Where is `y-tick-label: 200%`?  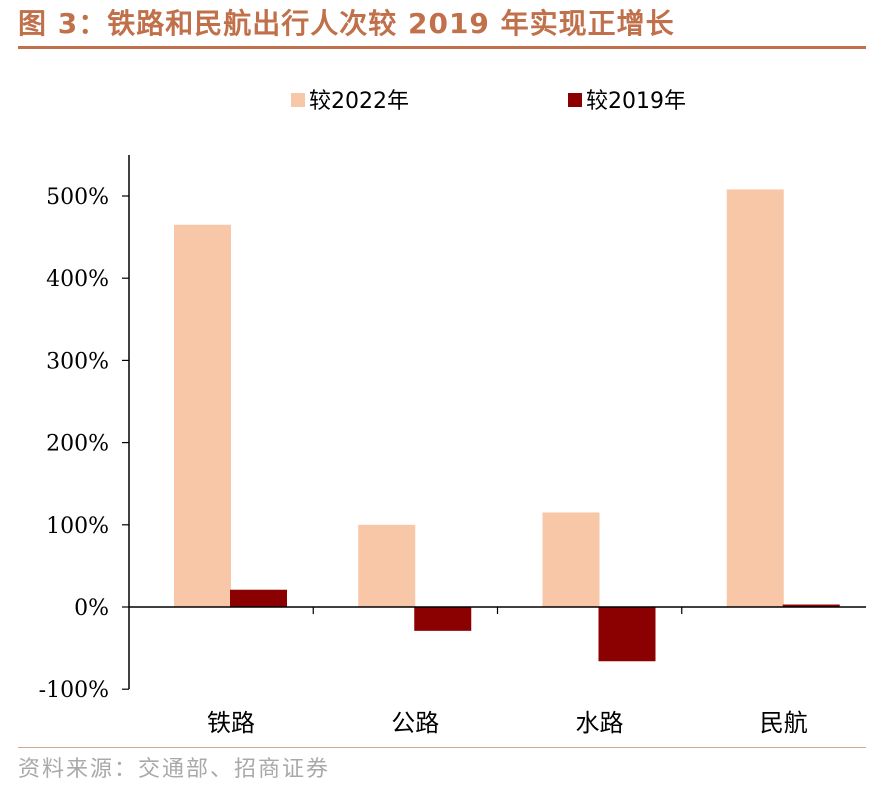 y-tick-label: 200% is located at coordinates (77, 444).